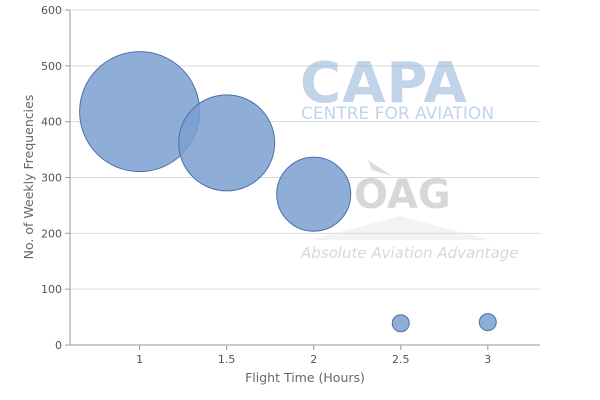  I want to click on capa-subtitle: CENTRE FOR AVIATION, so click(397, 114).